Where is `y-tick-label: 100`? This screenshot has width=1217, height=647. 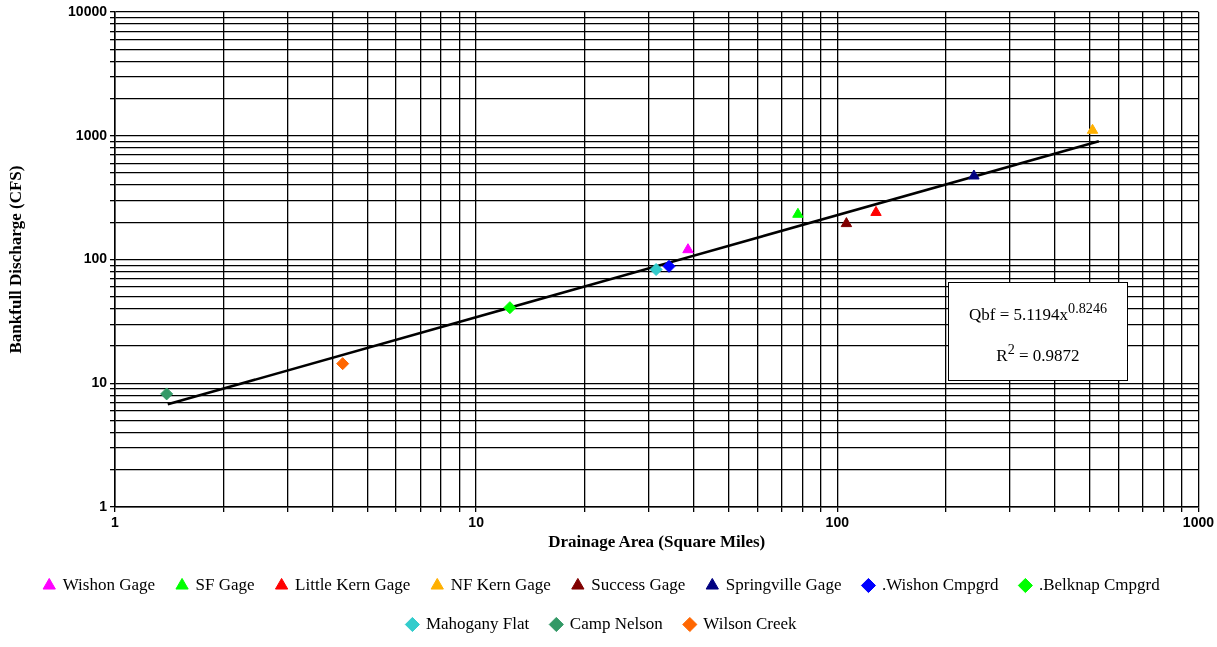 y-tick-label: 100 is located at coordinates (95, 258).